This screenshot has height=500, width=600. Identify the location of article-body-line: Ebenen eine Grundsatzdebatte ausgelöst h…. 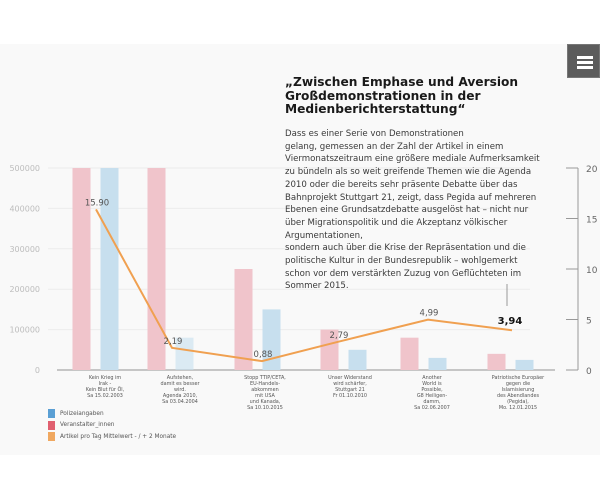
(407, 210).